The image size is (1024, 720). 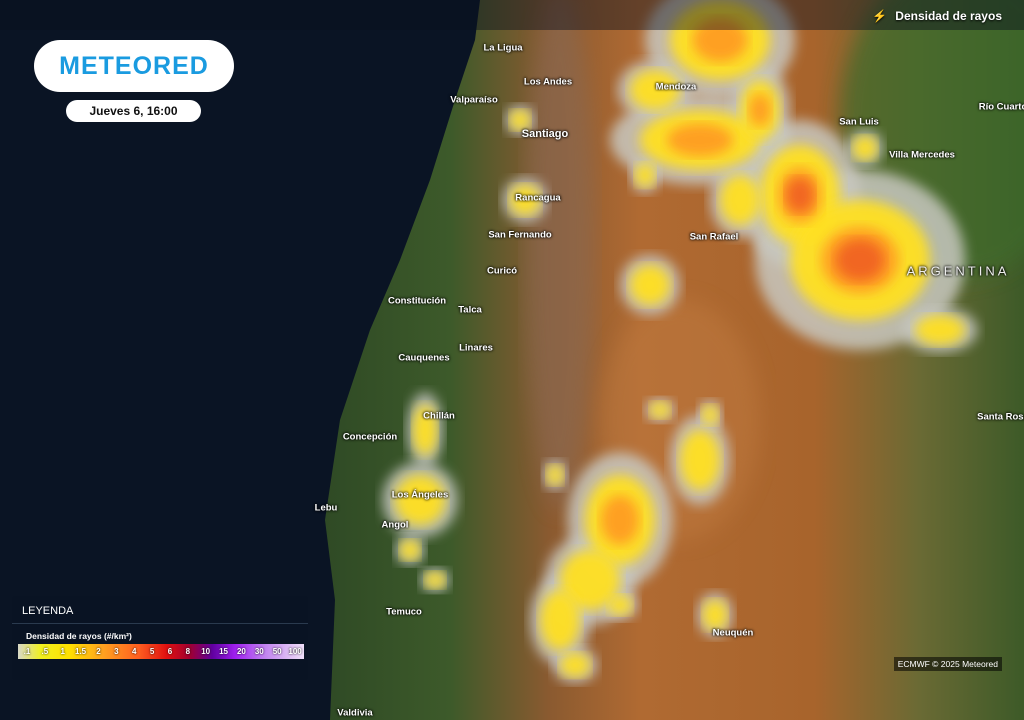 I want to click on city-label: Río Cuarto, so click(x=1001, y=107).